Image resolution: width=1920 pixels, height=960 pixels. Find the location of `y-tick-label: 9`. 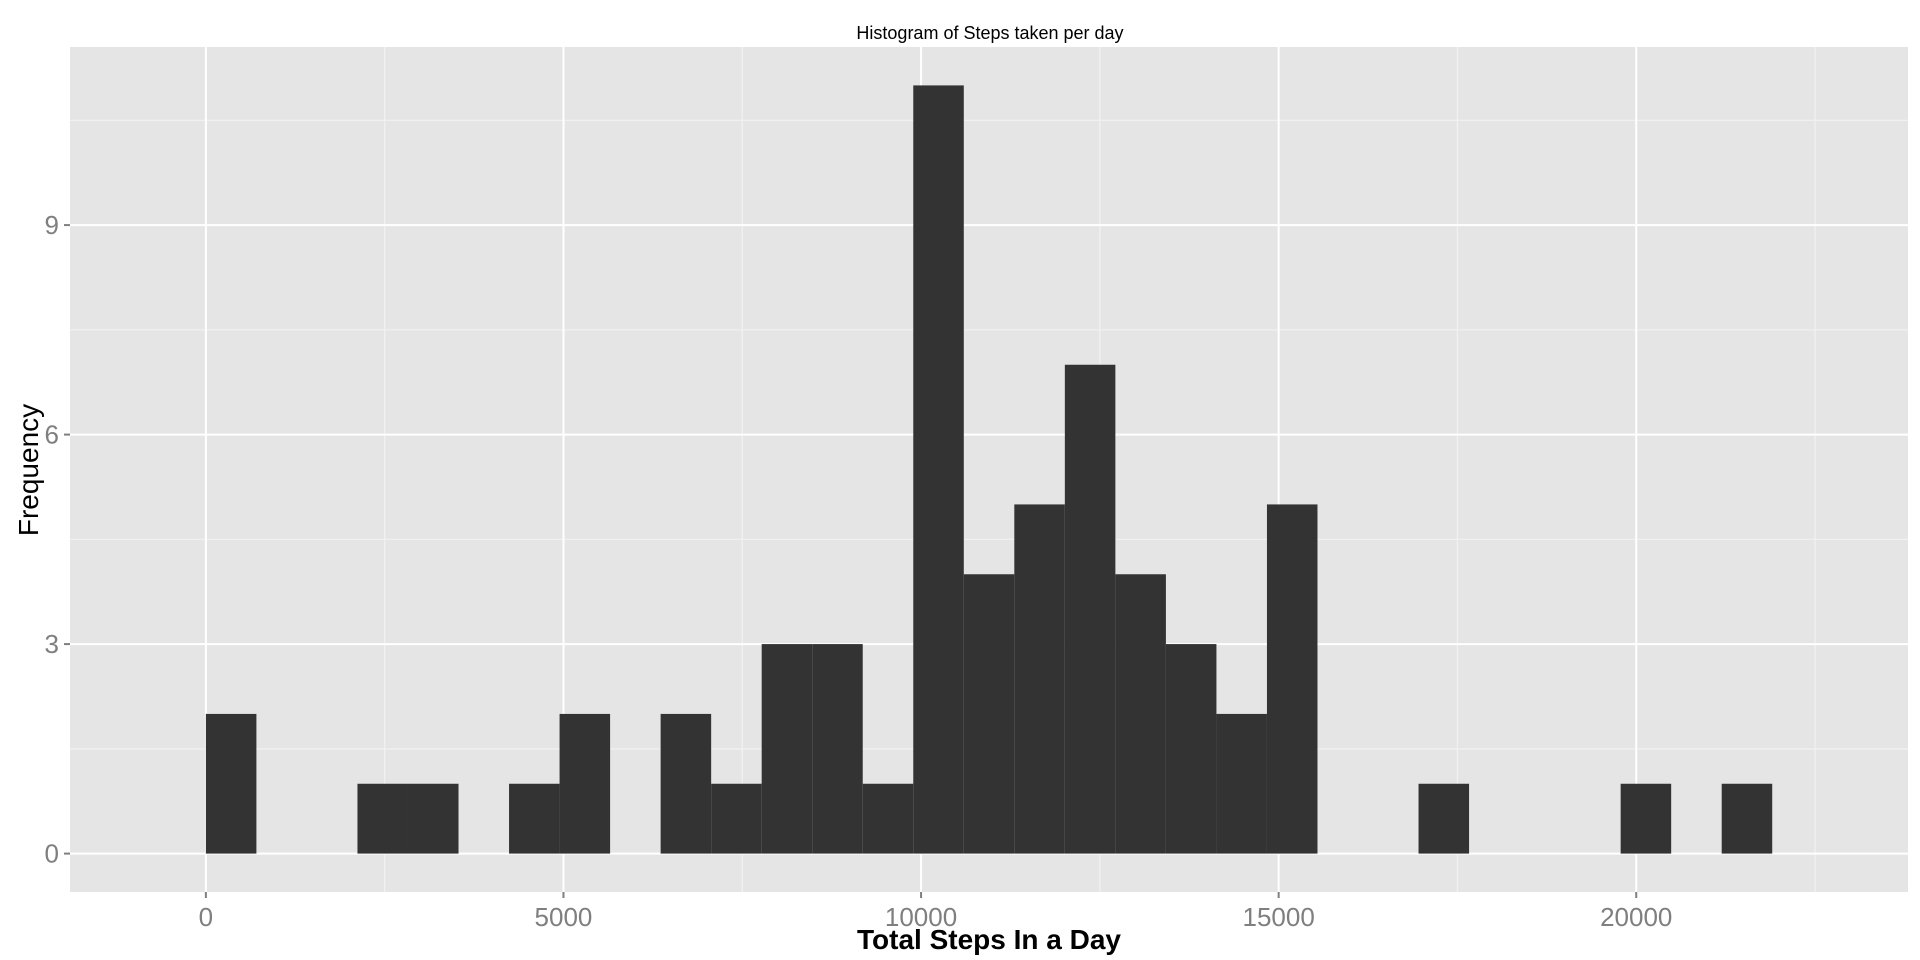

y-tick-label: 9 is located at coordinates (52, 225).